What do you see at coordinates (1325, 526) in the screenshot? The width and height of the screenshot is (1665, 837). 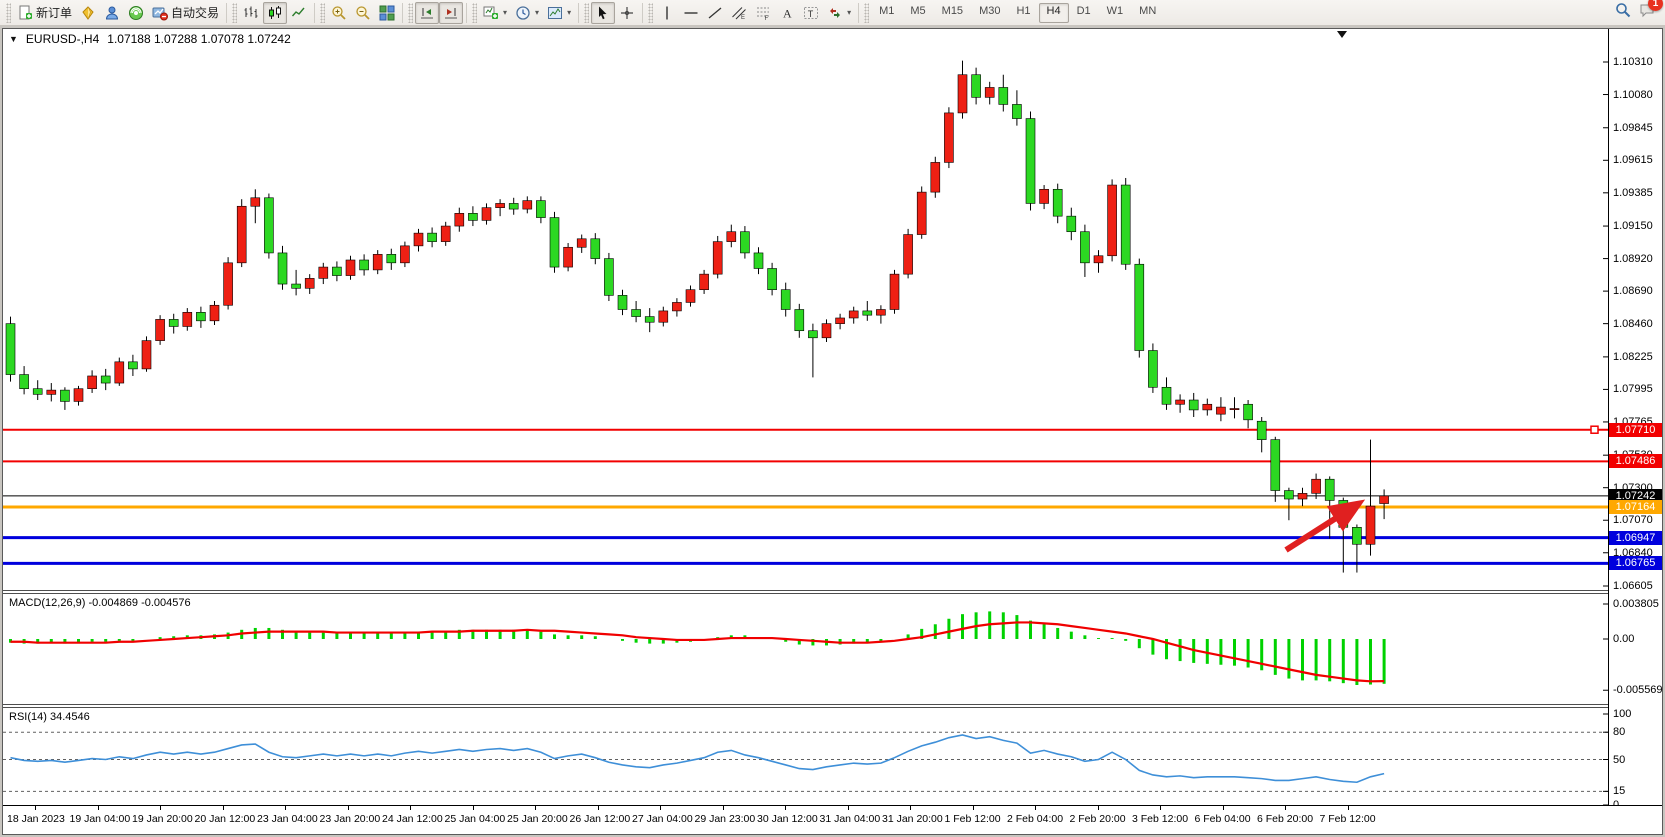 I see `annotation-arrow` at bounding box center [1325, 526].